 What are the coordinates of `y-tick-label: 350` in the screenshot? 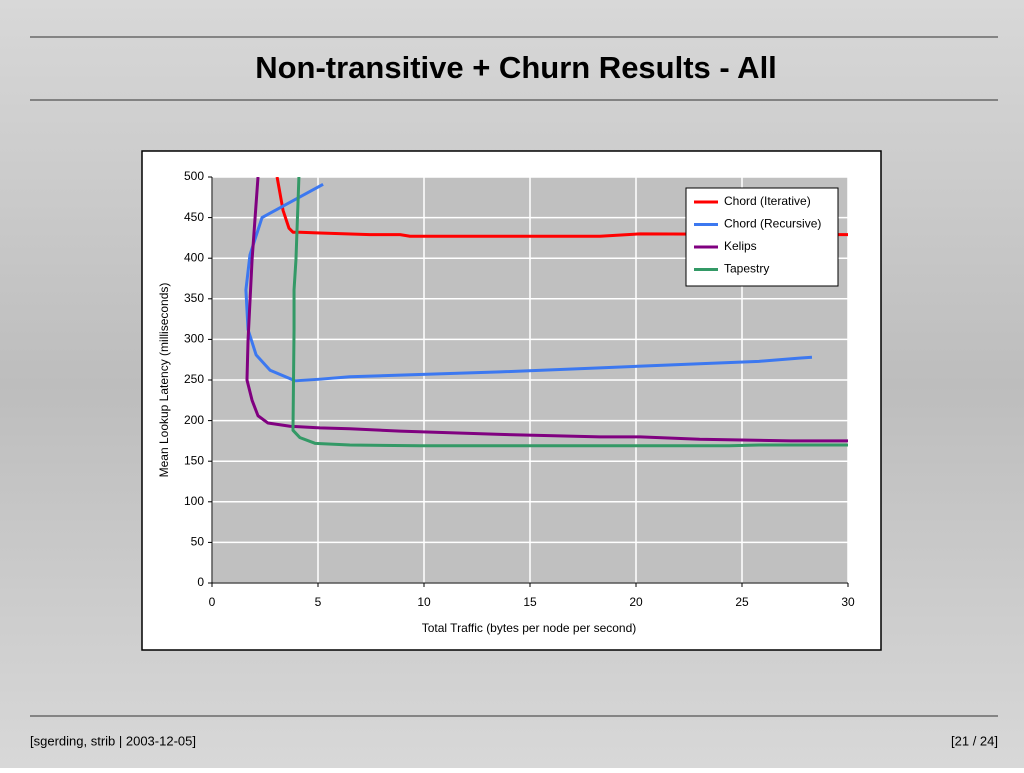 It's located at (194, 298).